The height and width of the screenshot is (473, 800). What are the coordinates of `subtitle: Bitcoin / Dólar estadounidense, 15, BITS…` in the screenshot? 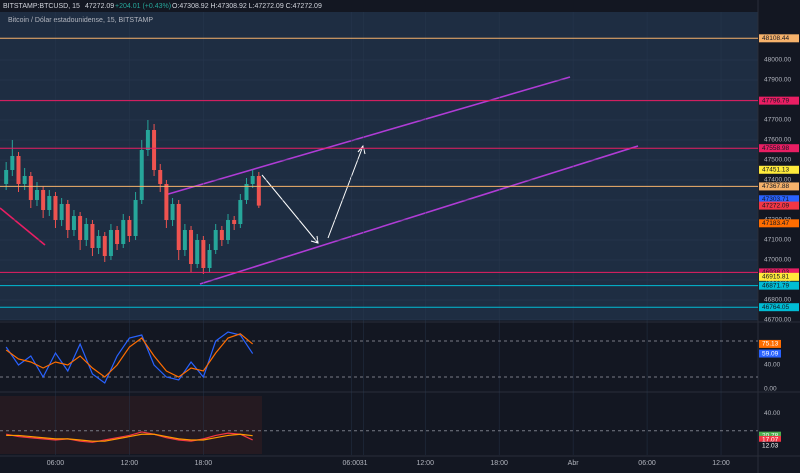 It's located at (80, 20).